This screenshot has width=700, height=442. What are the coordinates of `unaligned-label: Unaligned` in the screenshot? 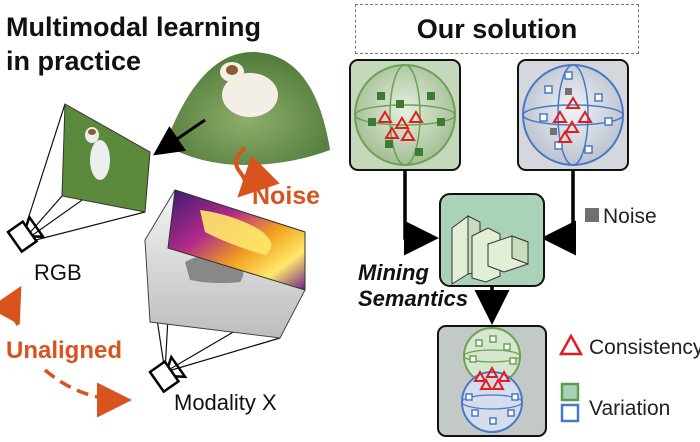 It's located at (64, 350).